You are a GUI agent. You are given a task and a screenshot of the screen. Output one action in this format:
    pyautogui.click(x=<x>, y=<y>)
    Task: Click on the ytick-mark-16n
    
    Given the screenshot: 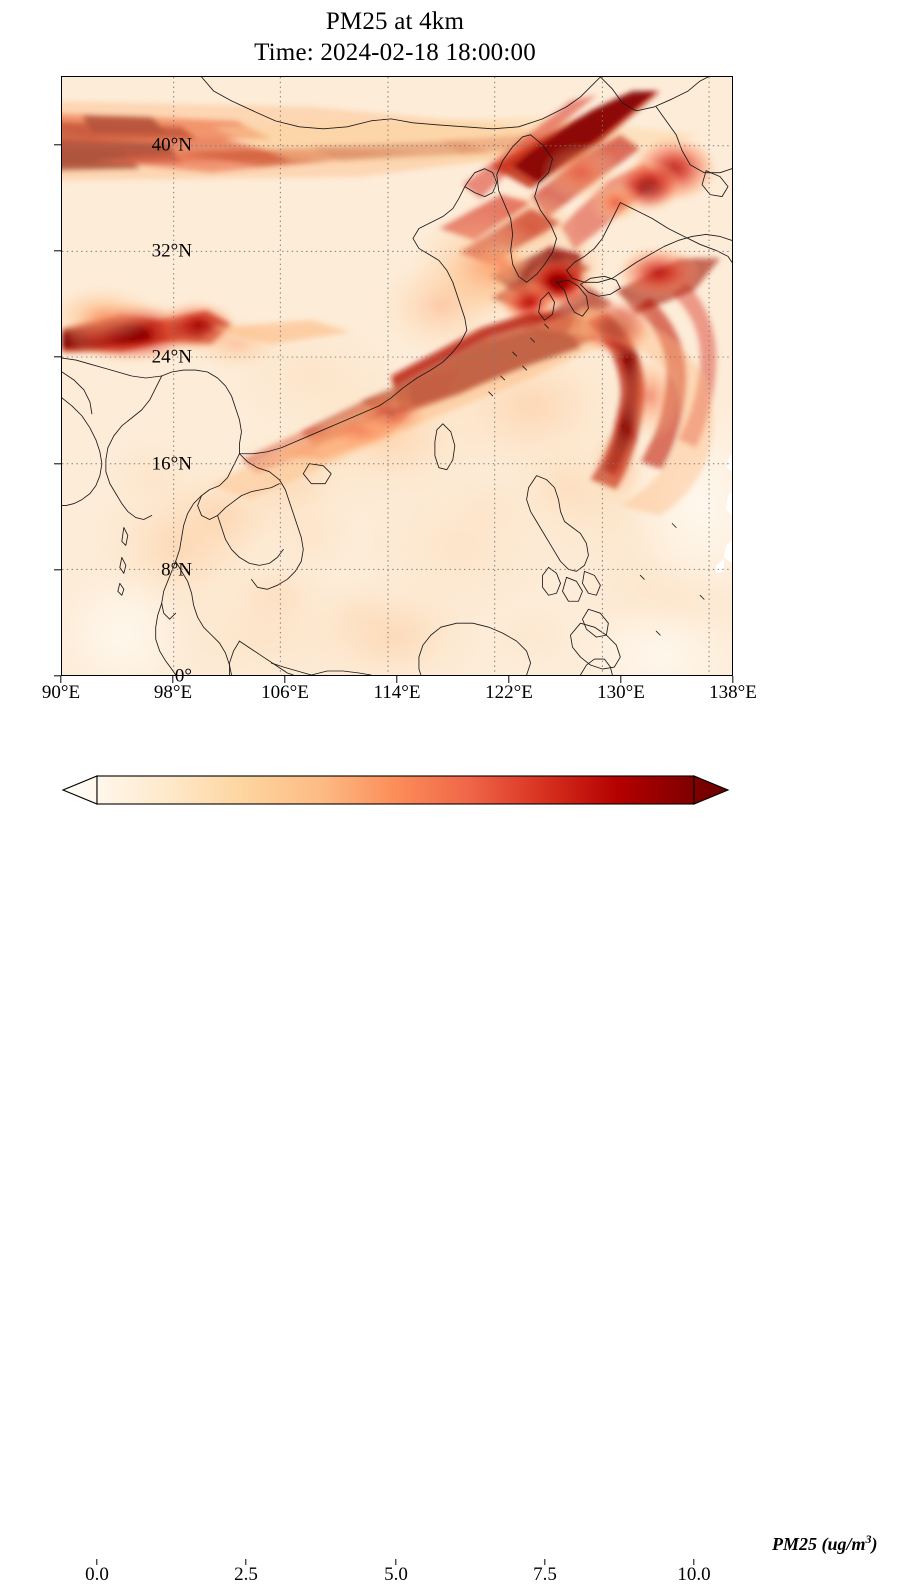 What is the action you would take?
    pyautogui.click(x=57, y=464)
    